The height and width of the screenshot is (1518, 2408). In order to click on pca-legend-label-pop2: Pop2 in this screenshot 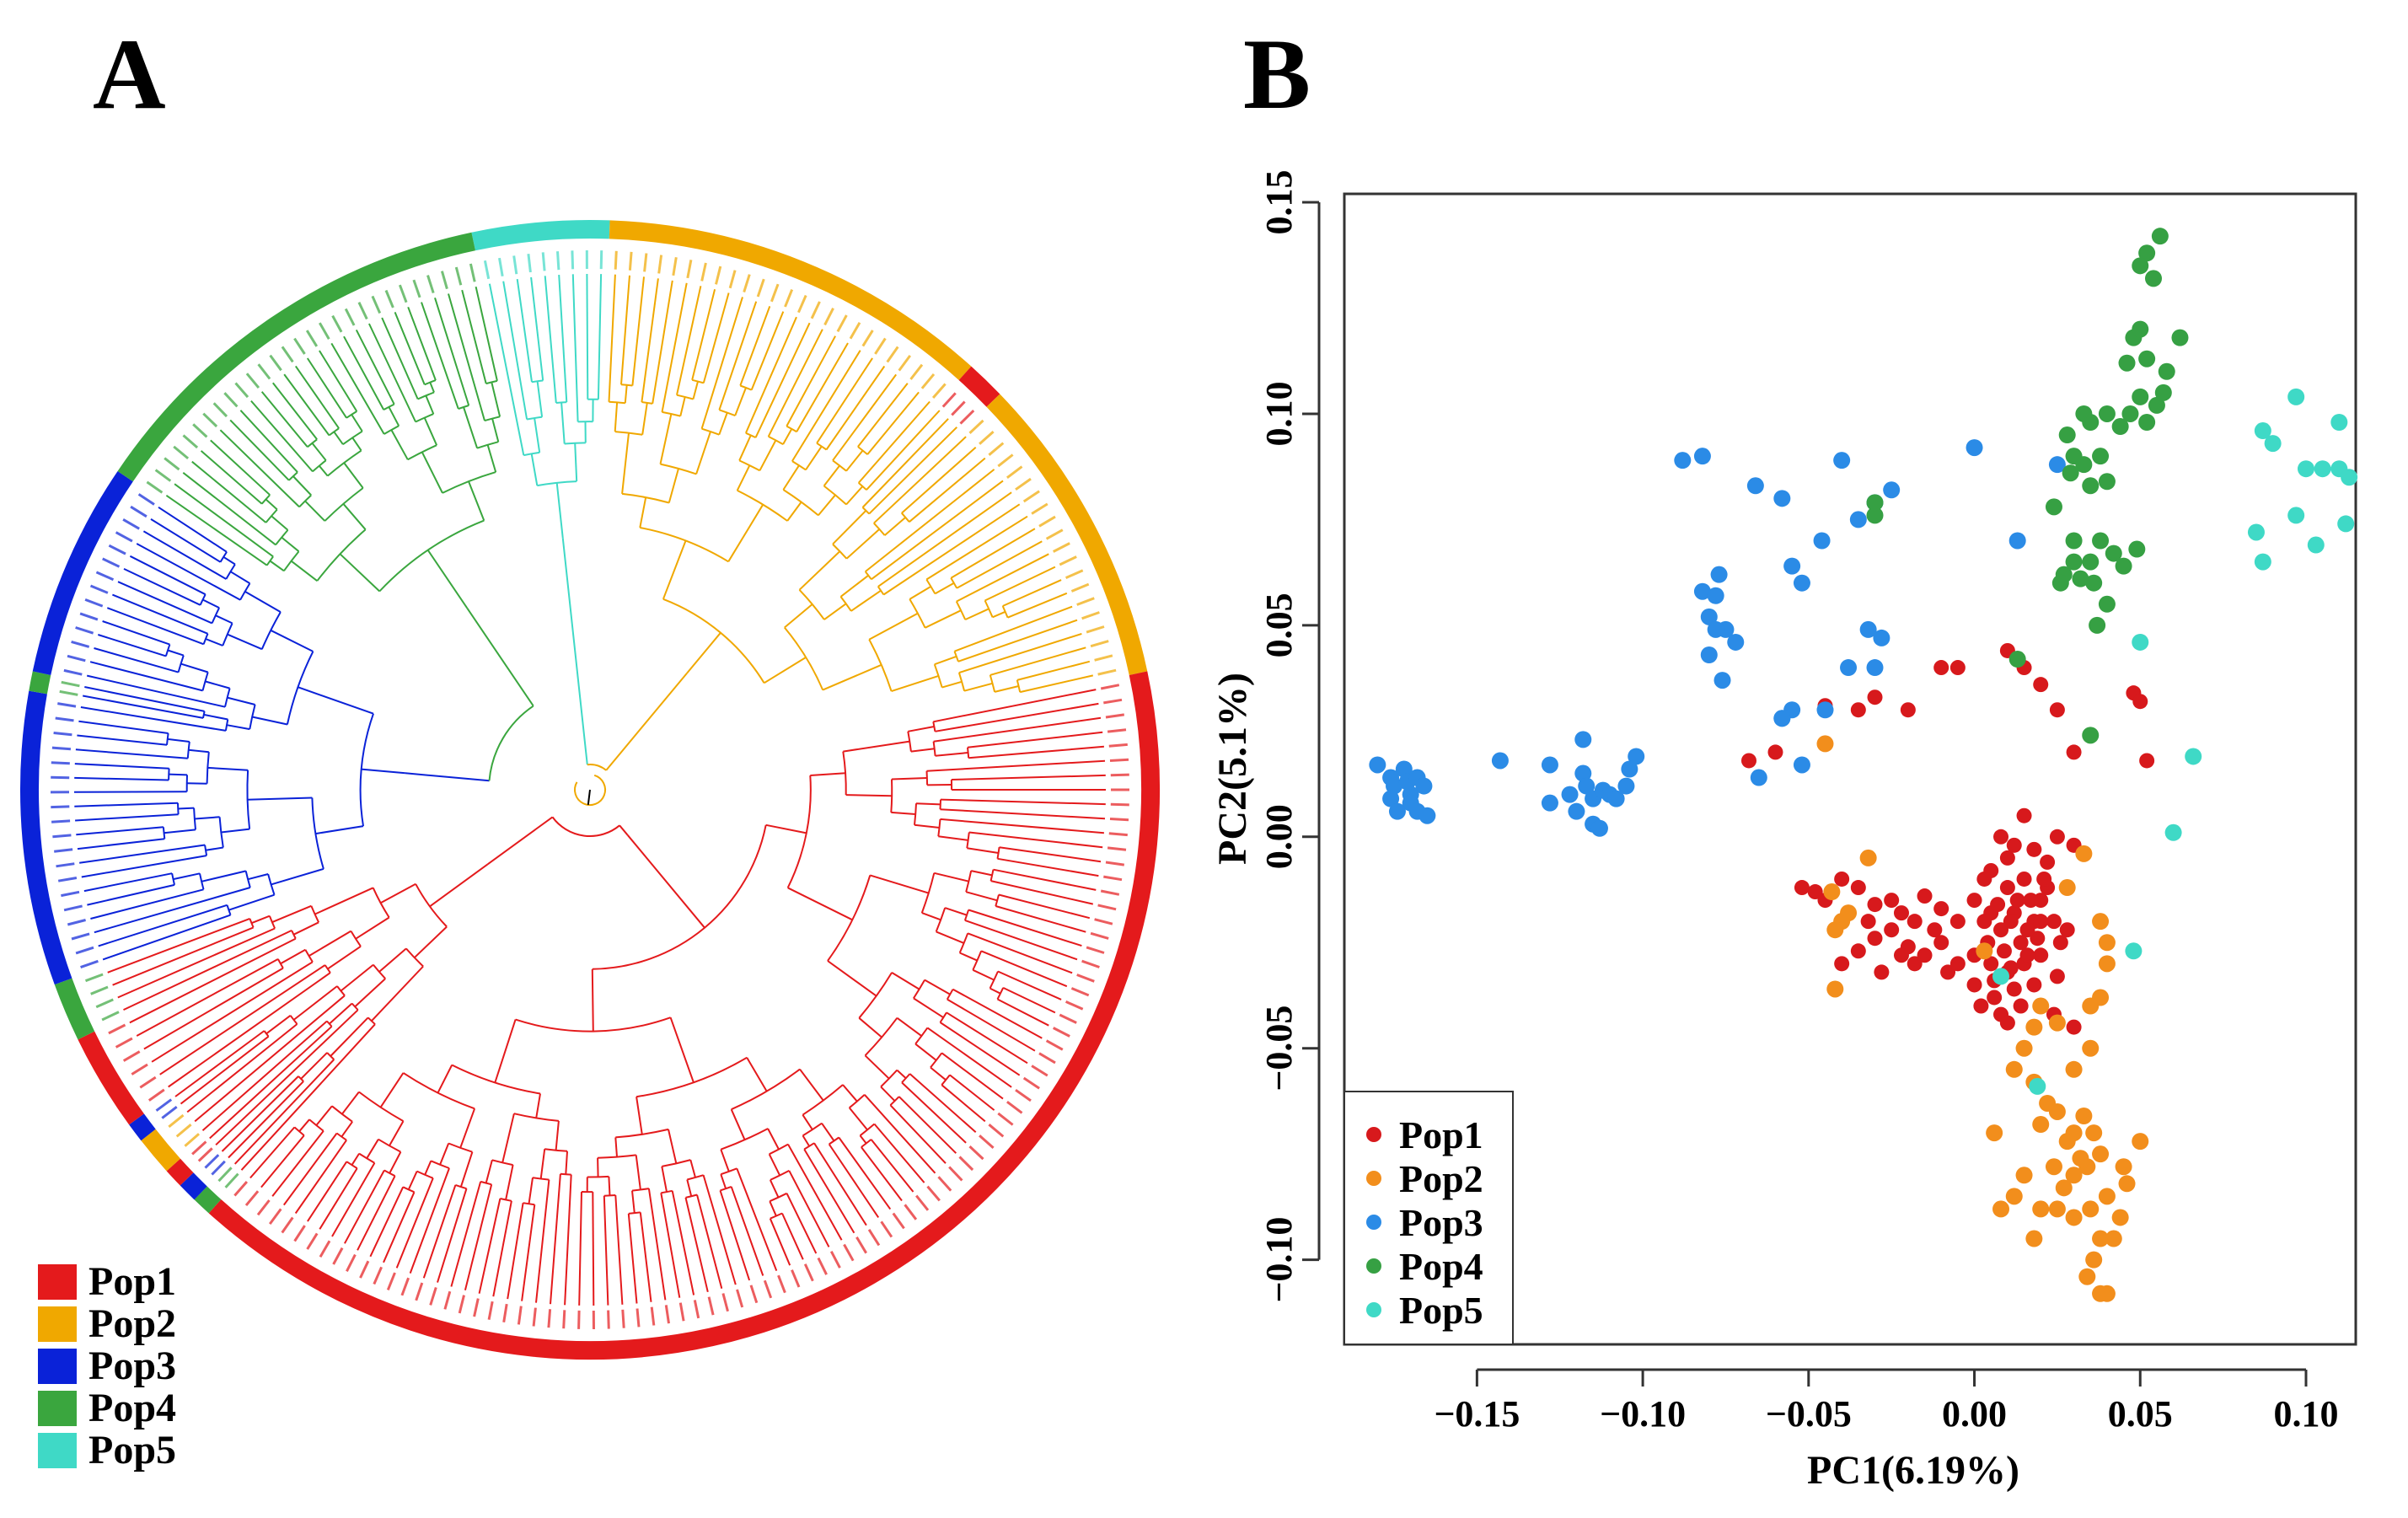, I will do `click(1441, 1178)`.